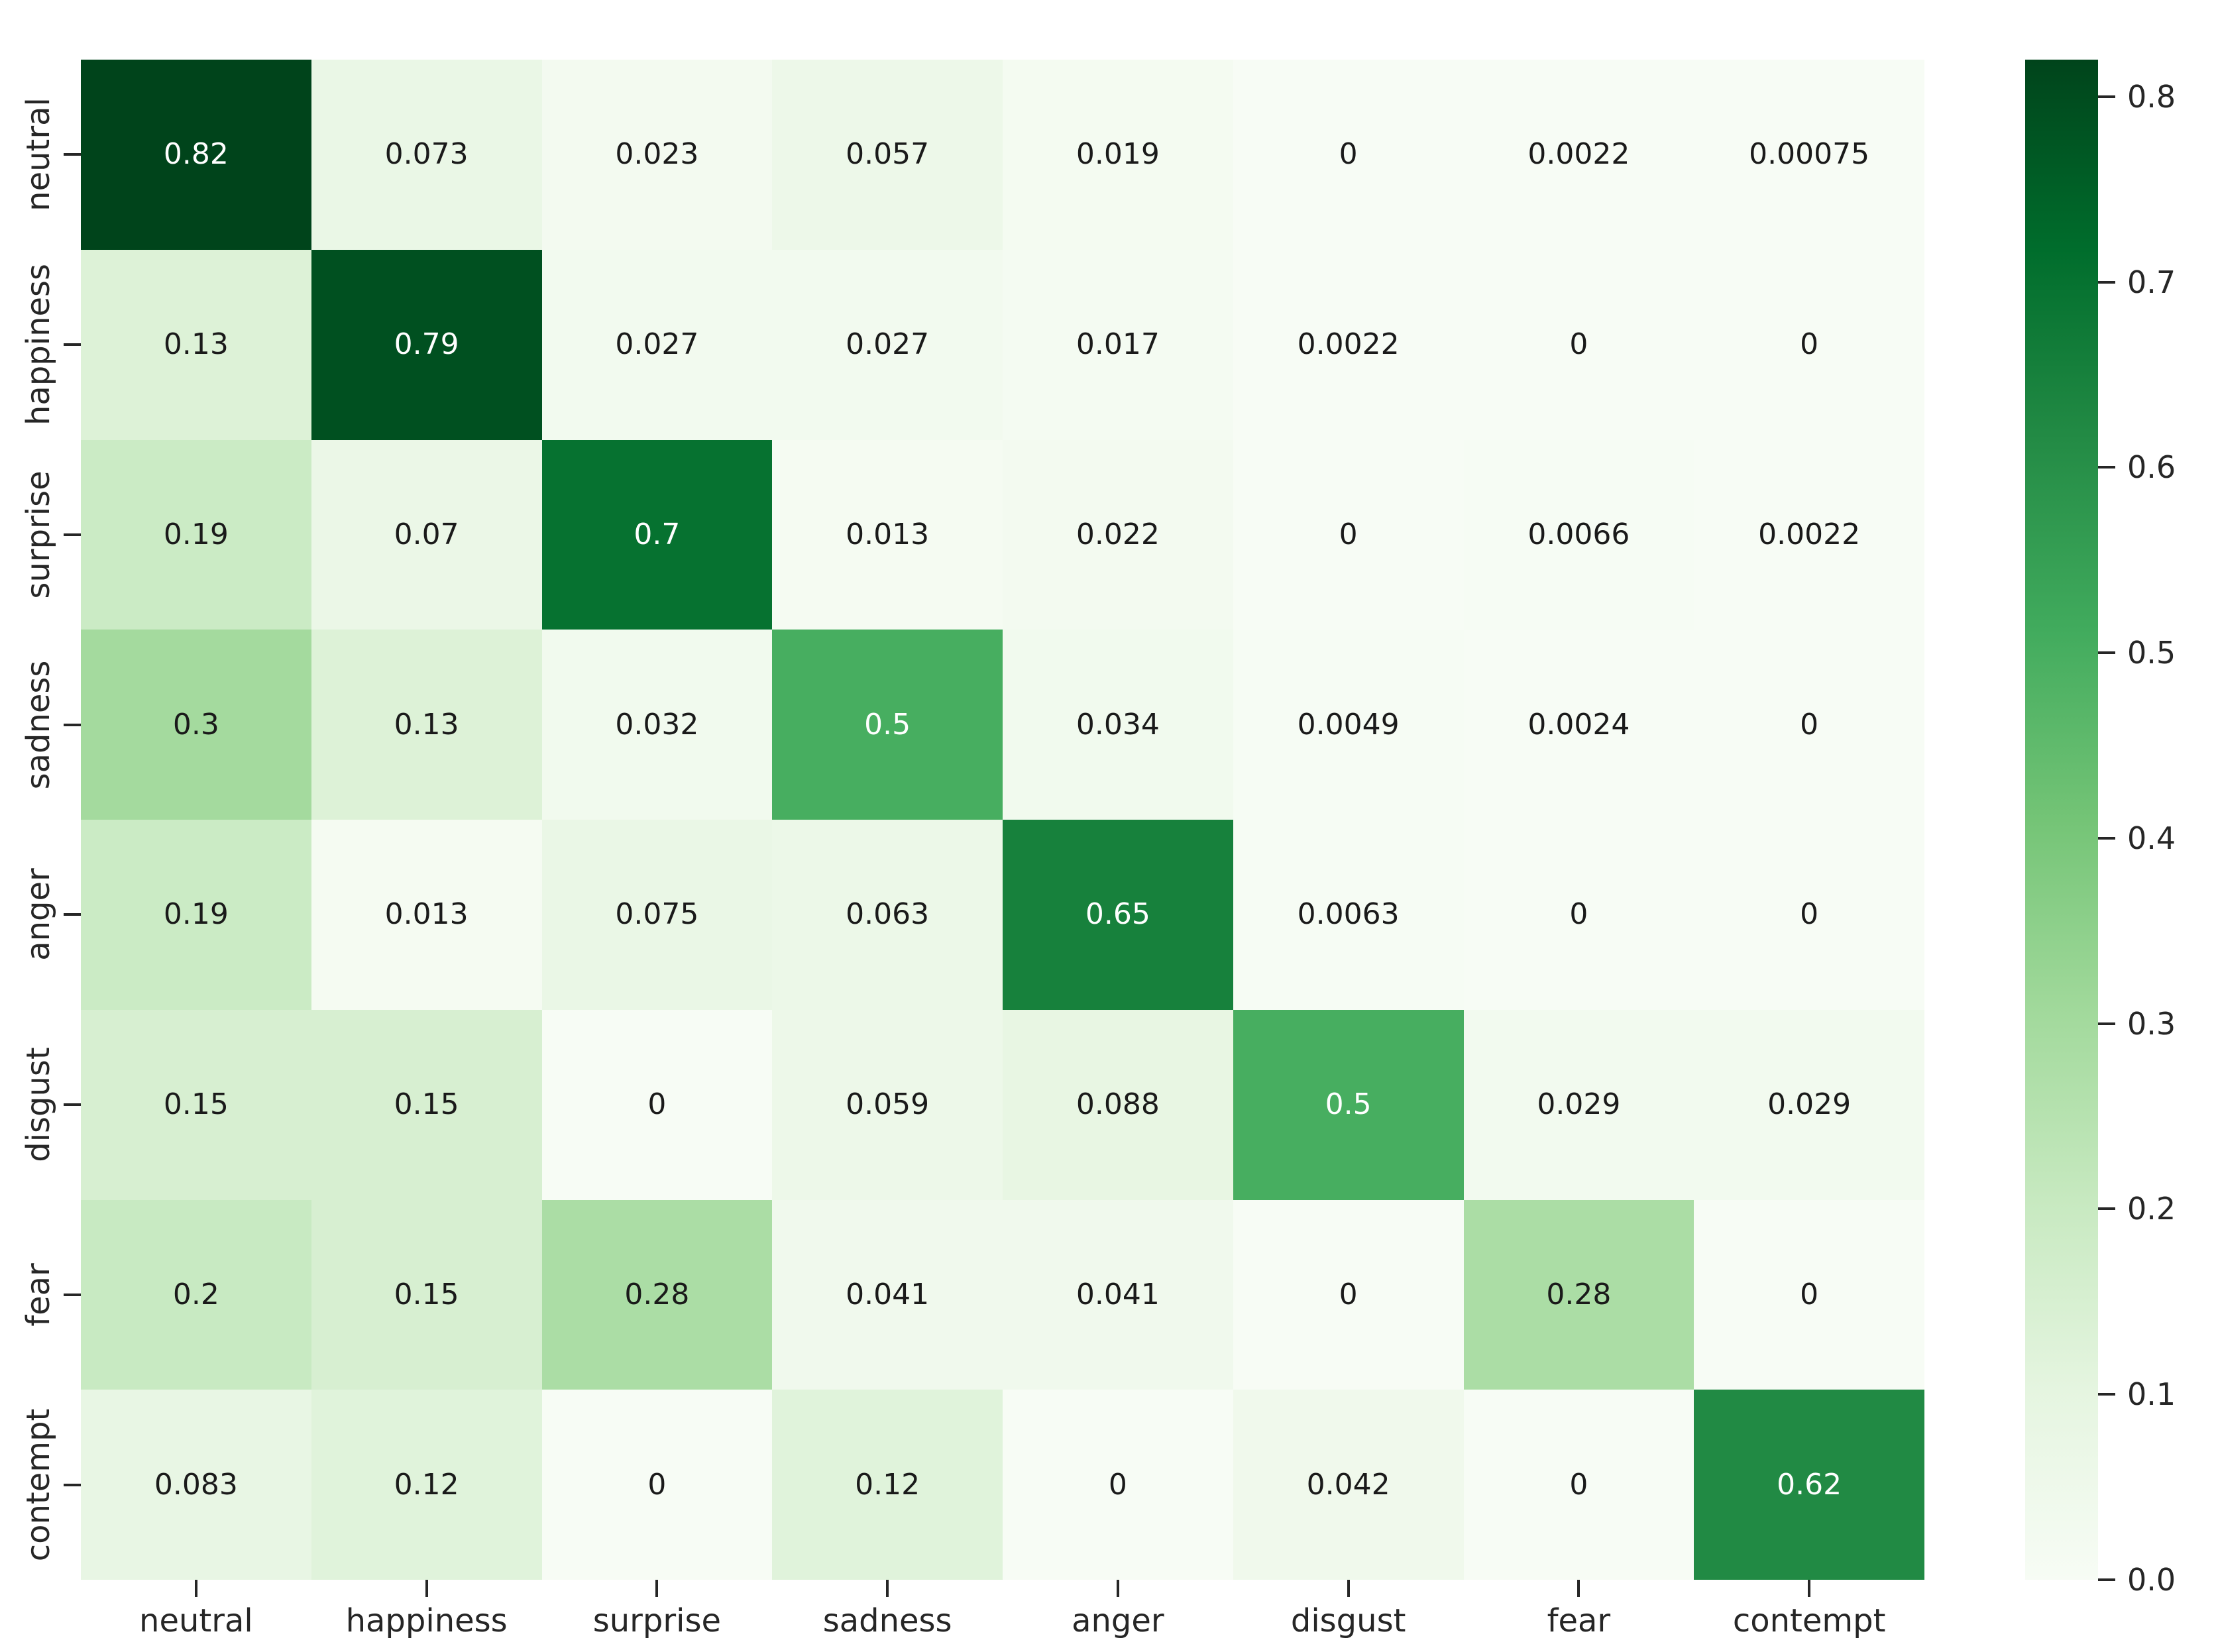 This screenshot has width=2216, height=1652. What do you see at coordinates (2106, 838) in the screenshot?
I see `colorbar-tick-mark-0.4` at bounding box center [2106, 838].